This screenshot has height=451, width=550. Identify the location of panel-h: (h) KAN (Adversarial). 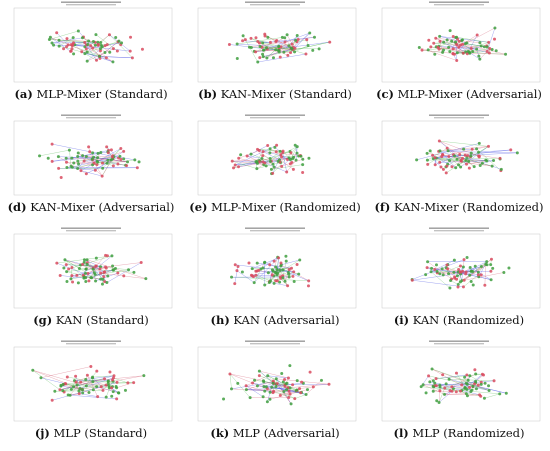
(275, 282).